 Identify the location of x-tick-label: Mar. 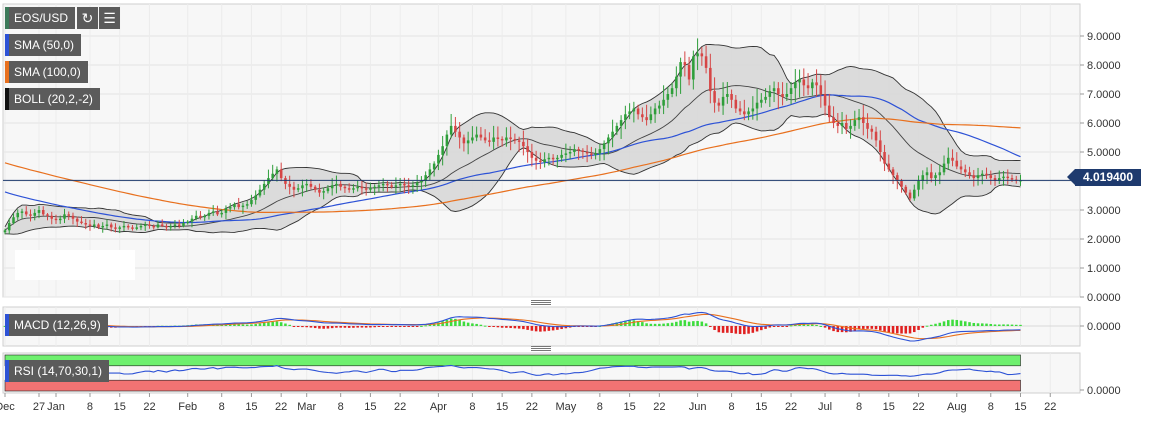
(306, 407).